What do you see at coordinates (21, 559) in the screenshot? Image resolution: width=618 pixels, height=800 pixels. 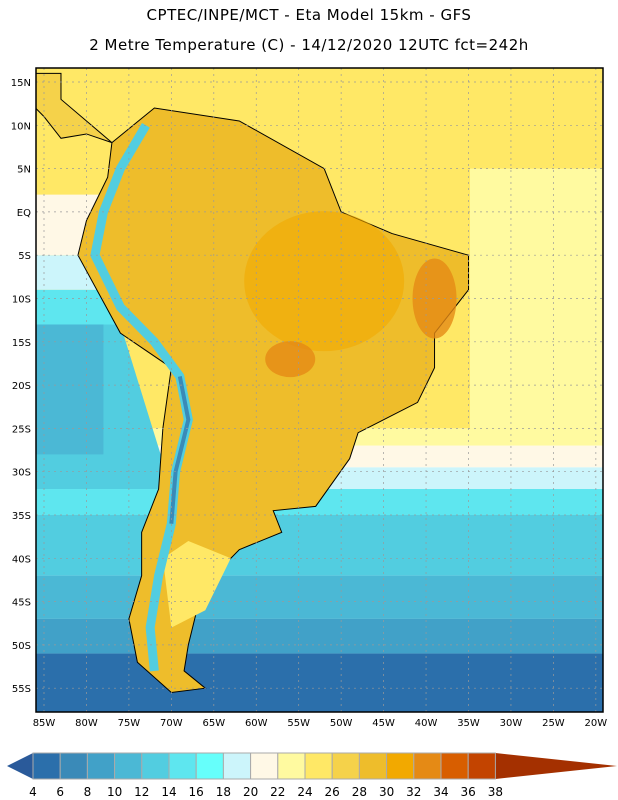 I see `lat-label: 40S` at bounding box center [21, 559].